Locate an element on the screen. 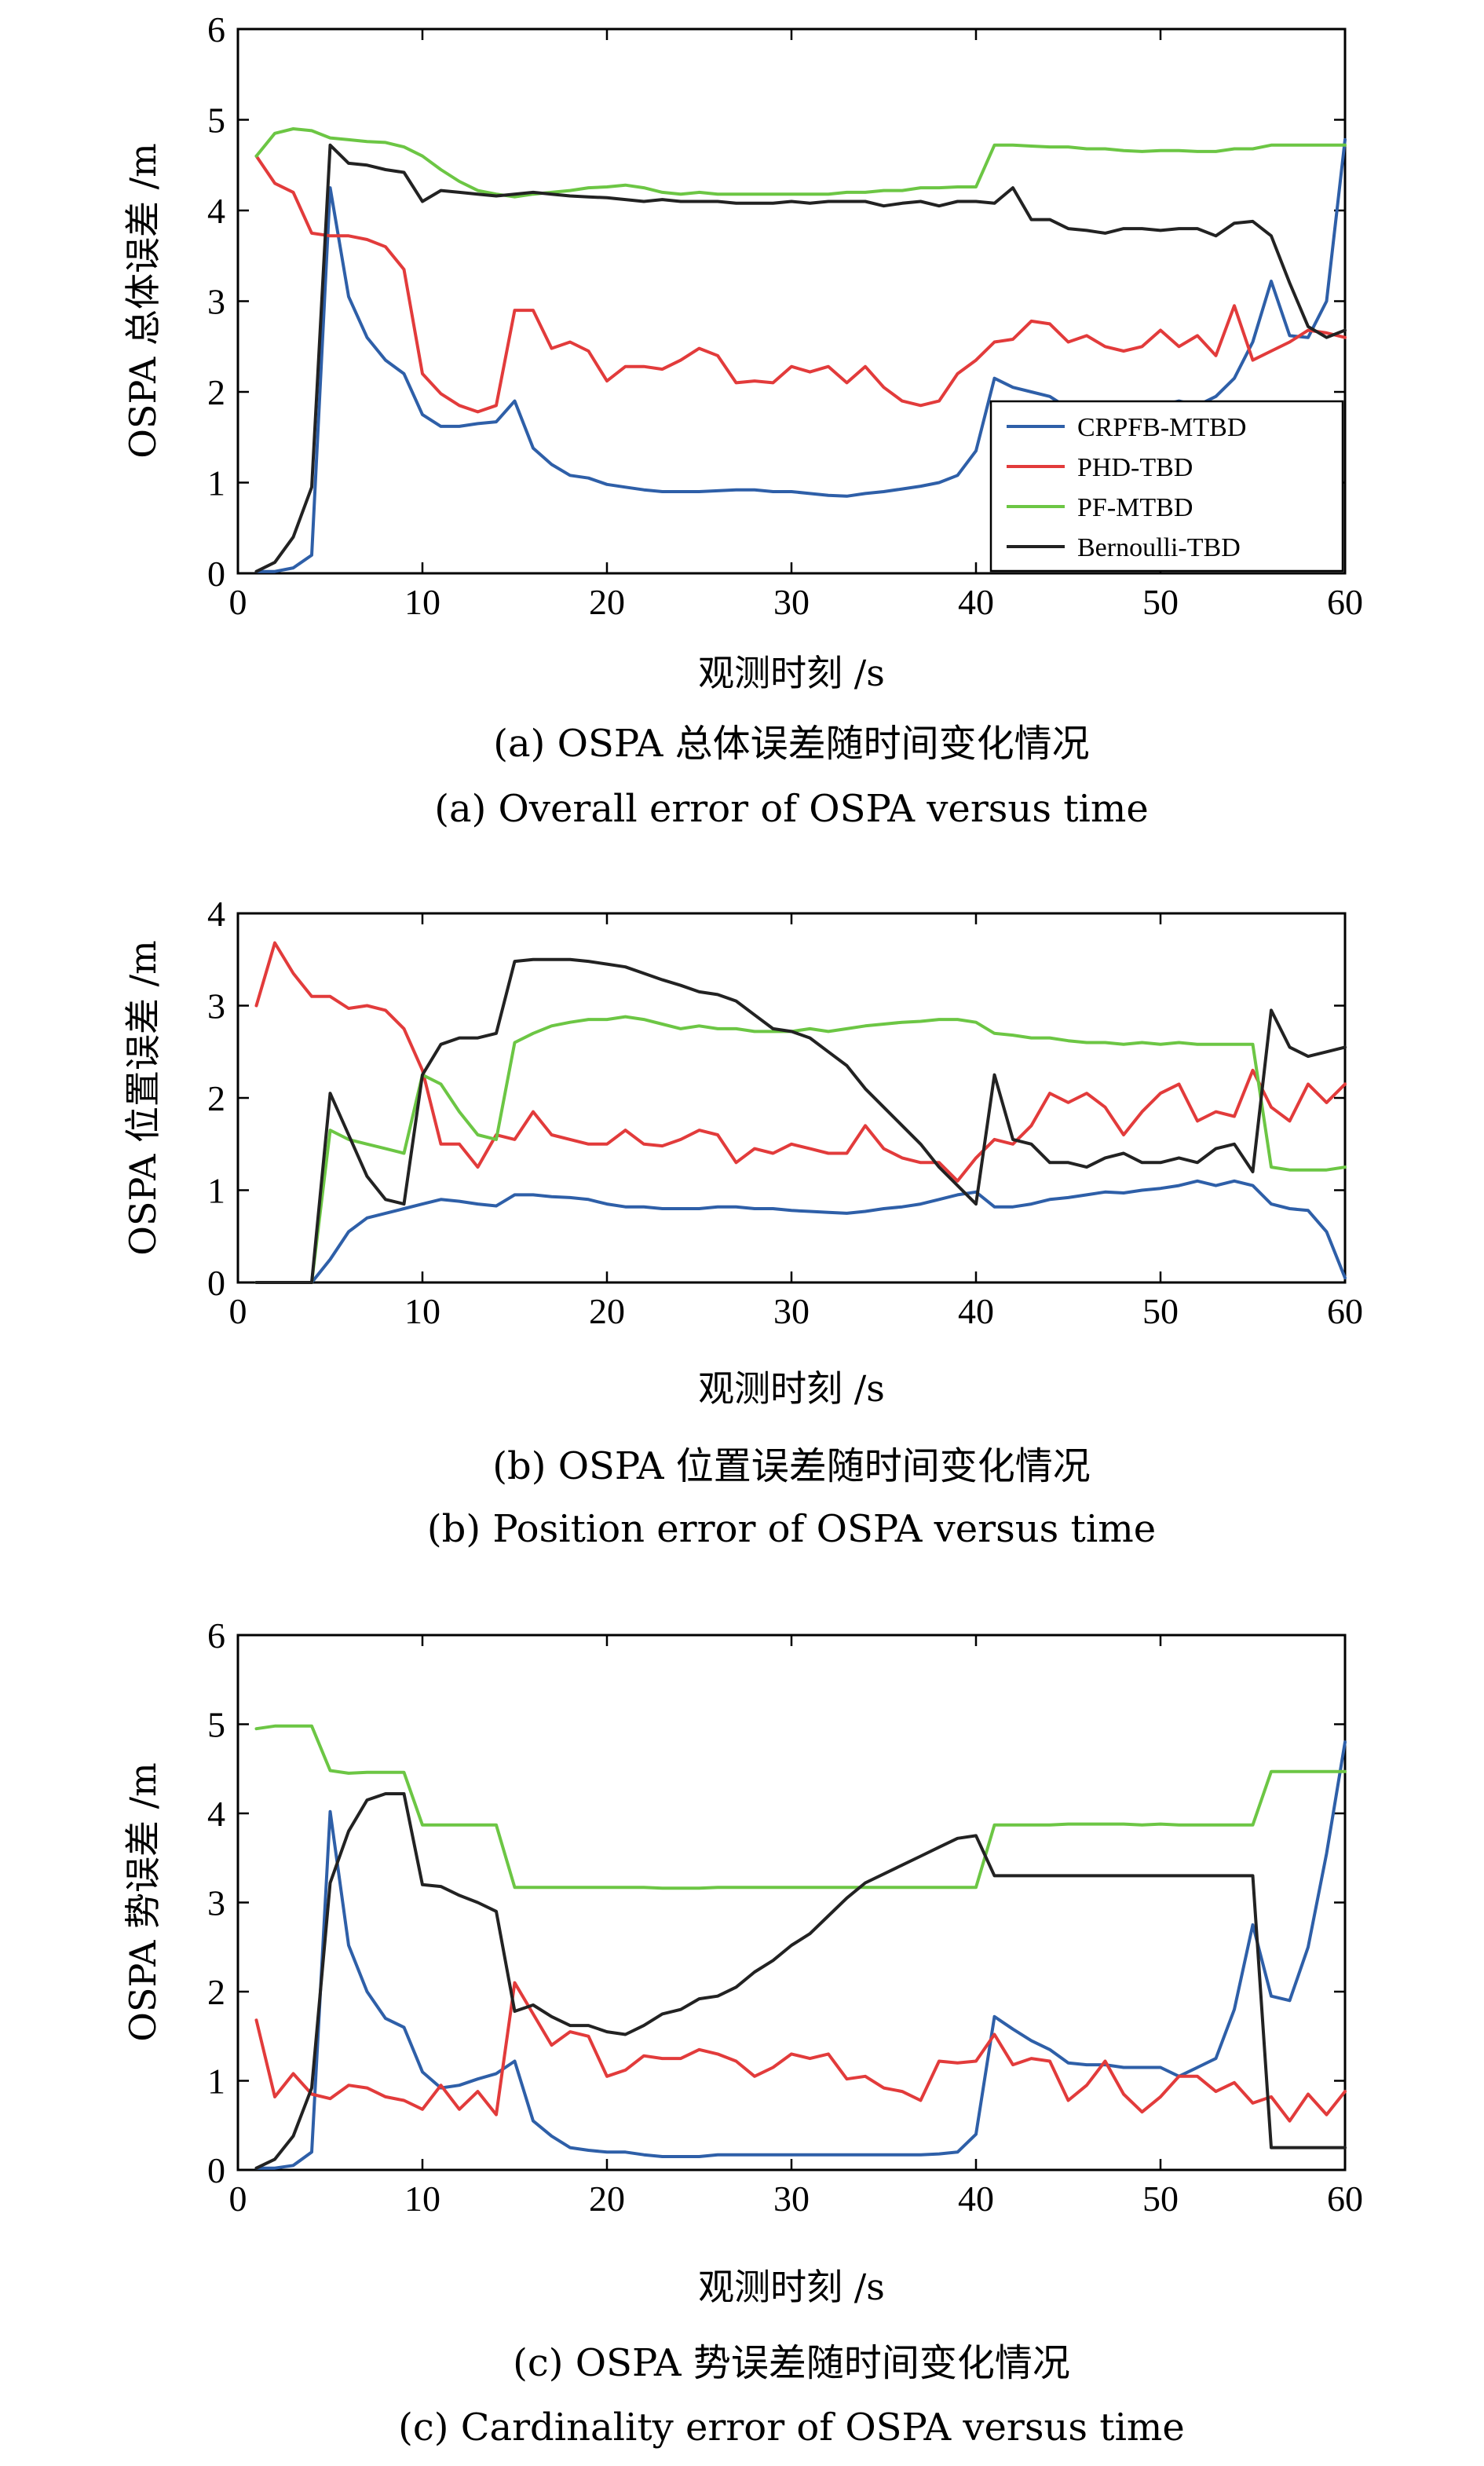 The width and height of the screenshot is (1484, 2466). chart-c-xtick-label: 30 is located at coordinates (792, 2199).